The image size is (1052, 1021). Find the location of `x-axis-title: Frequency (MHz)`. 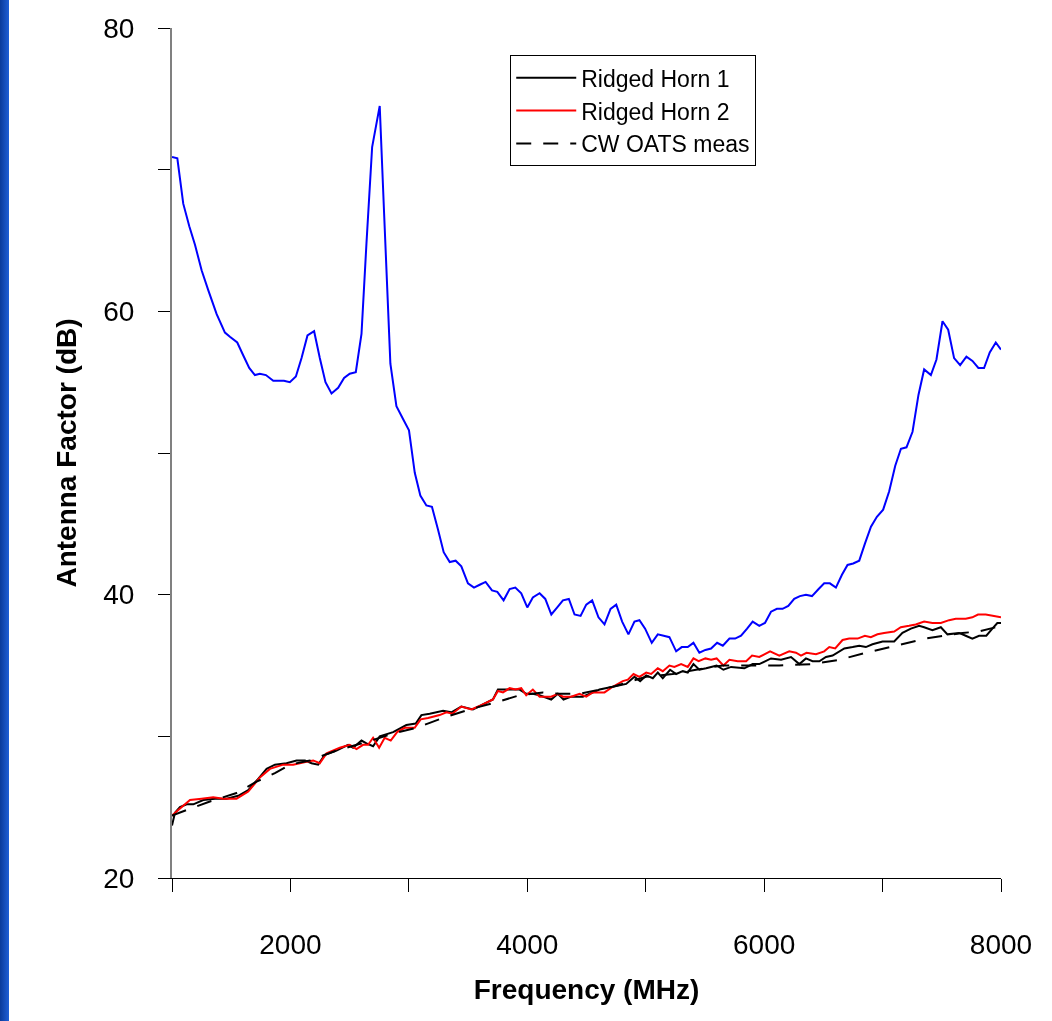

x-axis-title: Frequency (MHz) is located at coordinates (586, 989).